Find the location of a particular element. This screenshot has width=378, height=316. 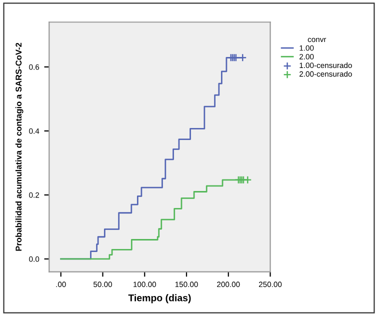

x-axis-title: Tiempo (dias) is located at coordinates (159, 299).